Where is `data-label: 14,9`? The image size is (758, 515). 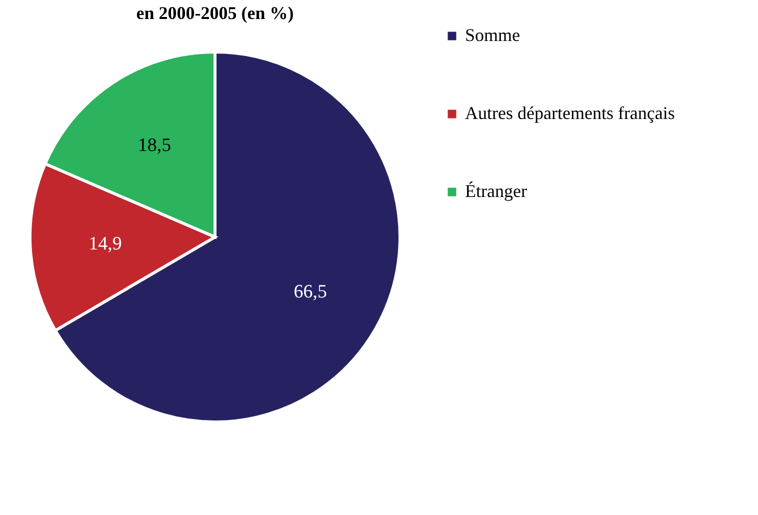
data-label: 14,9 is located at coordinates (105, 244).